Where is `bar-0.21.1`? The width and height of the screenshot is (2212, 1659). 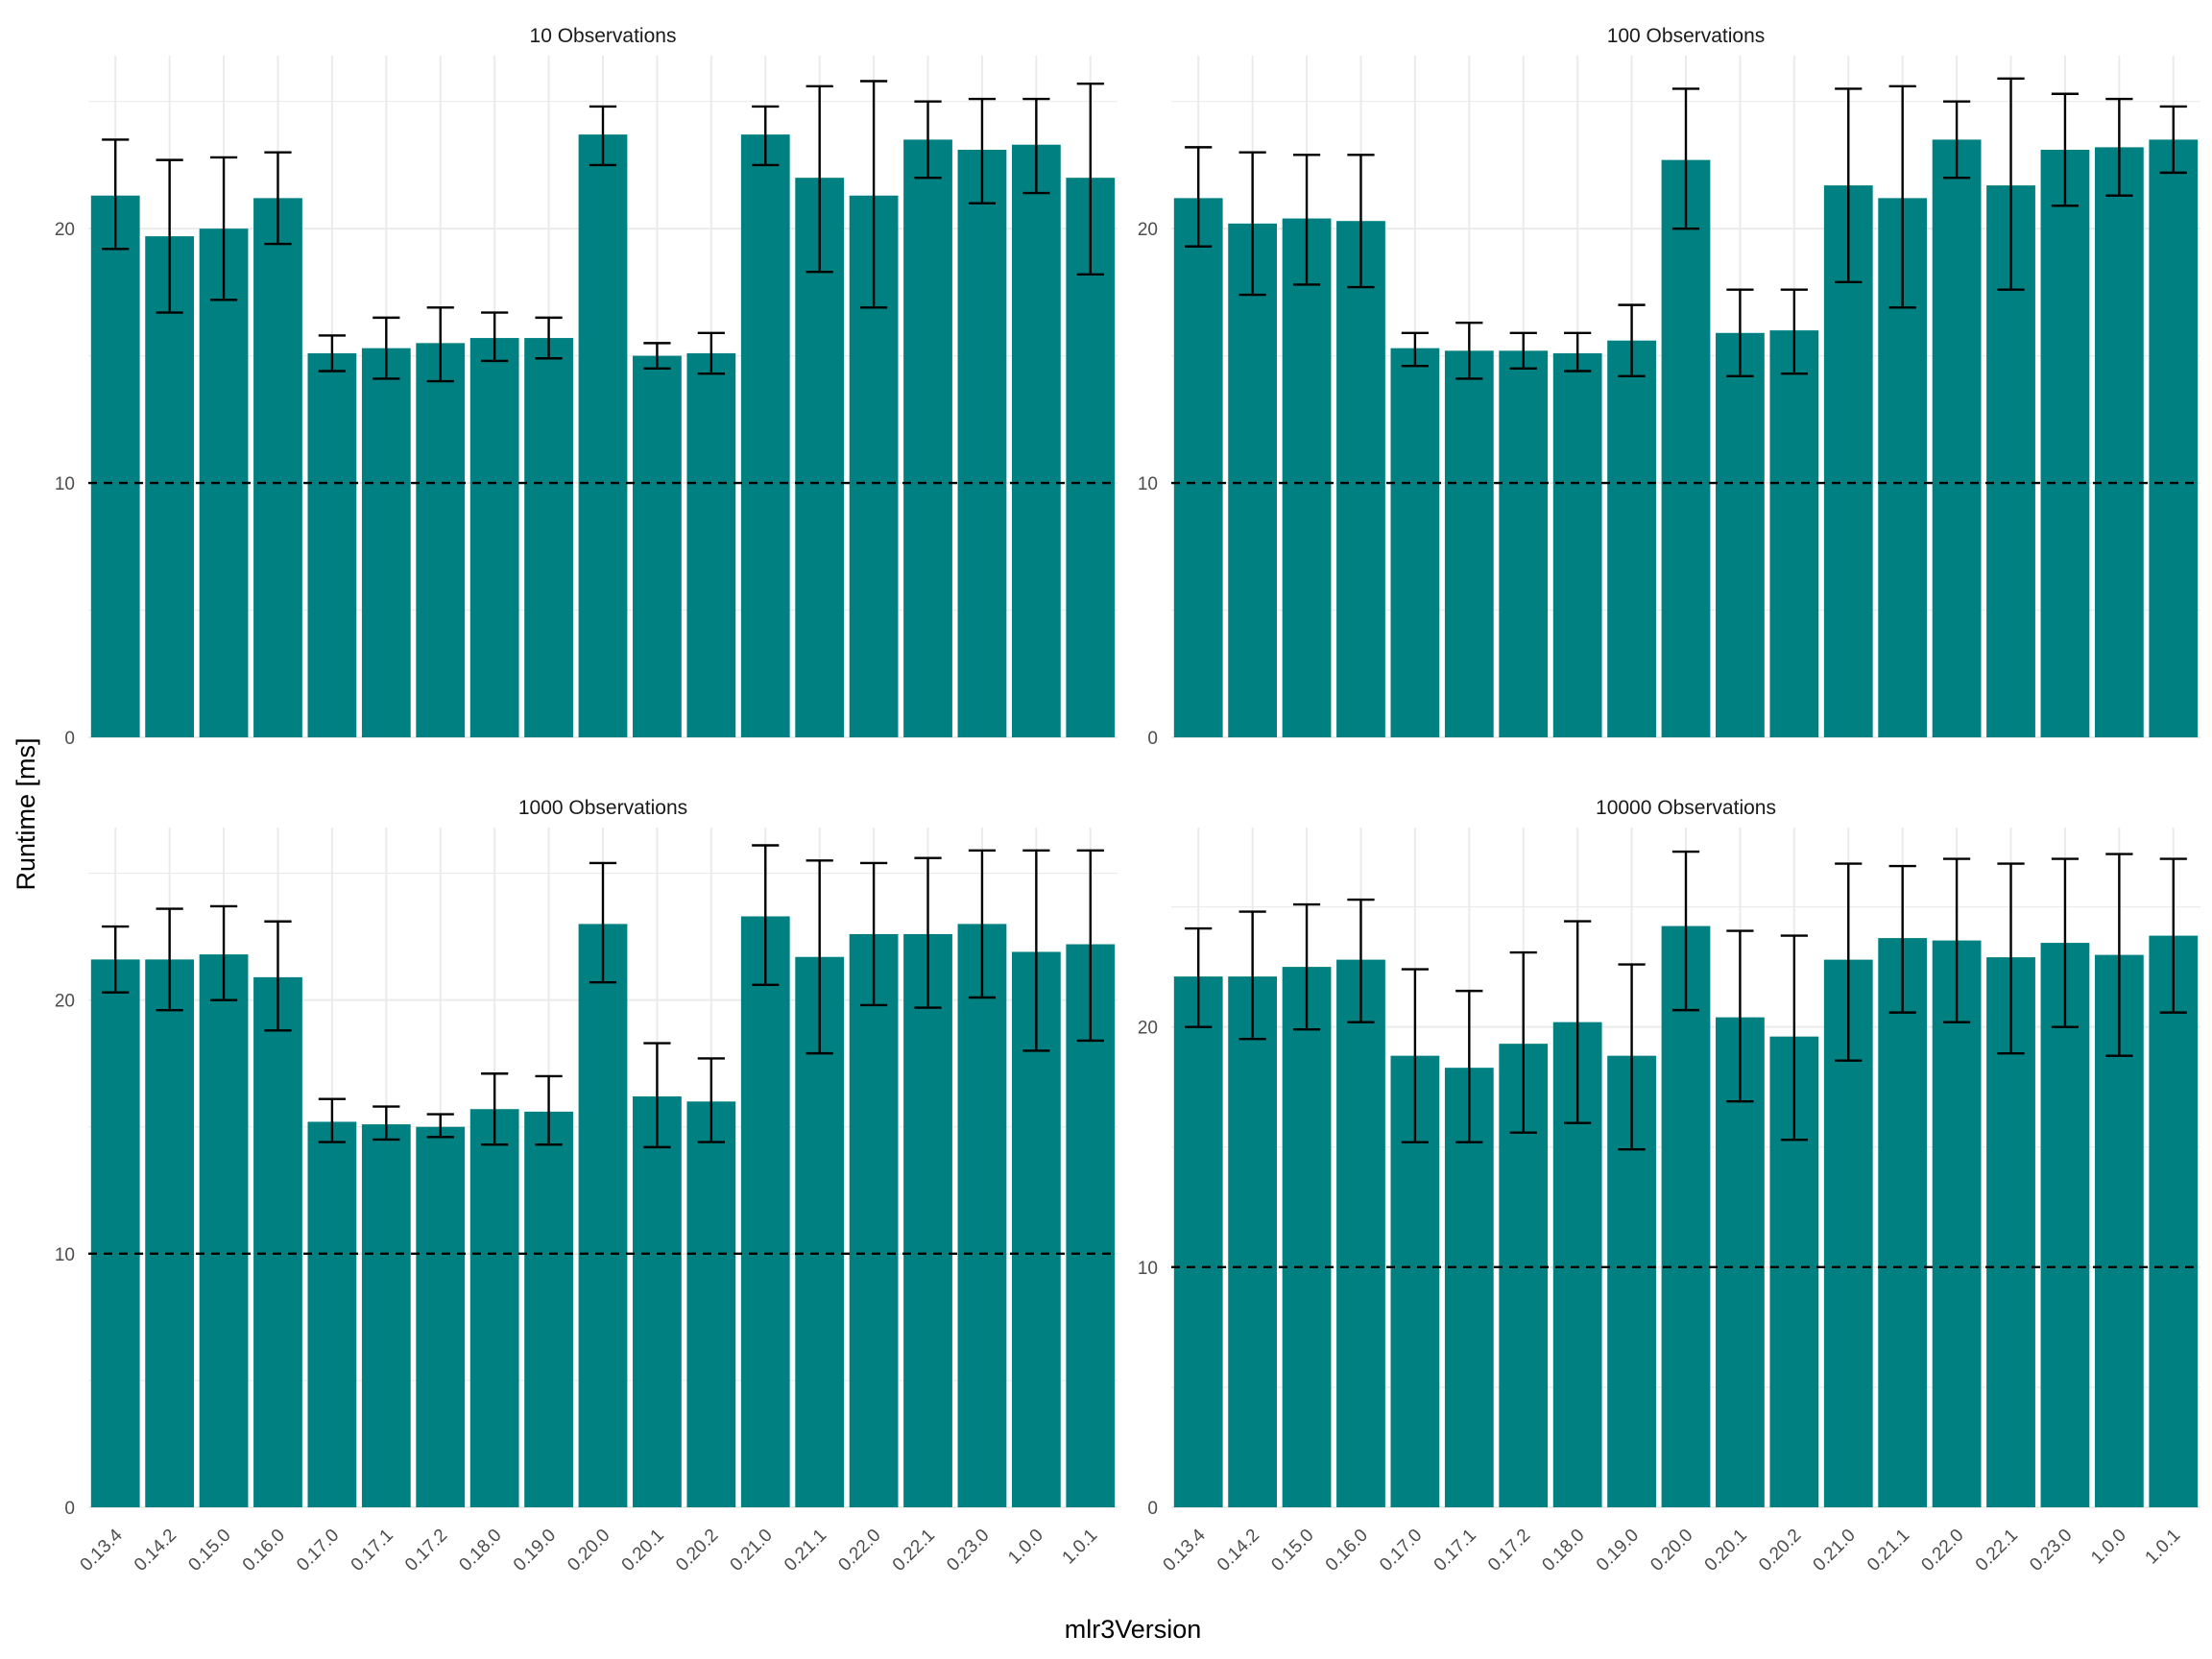 bar-0.21.1 is located at coordinates (1903, 1222).